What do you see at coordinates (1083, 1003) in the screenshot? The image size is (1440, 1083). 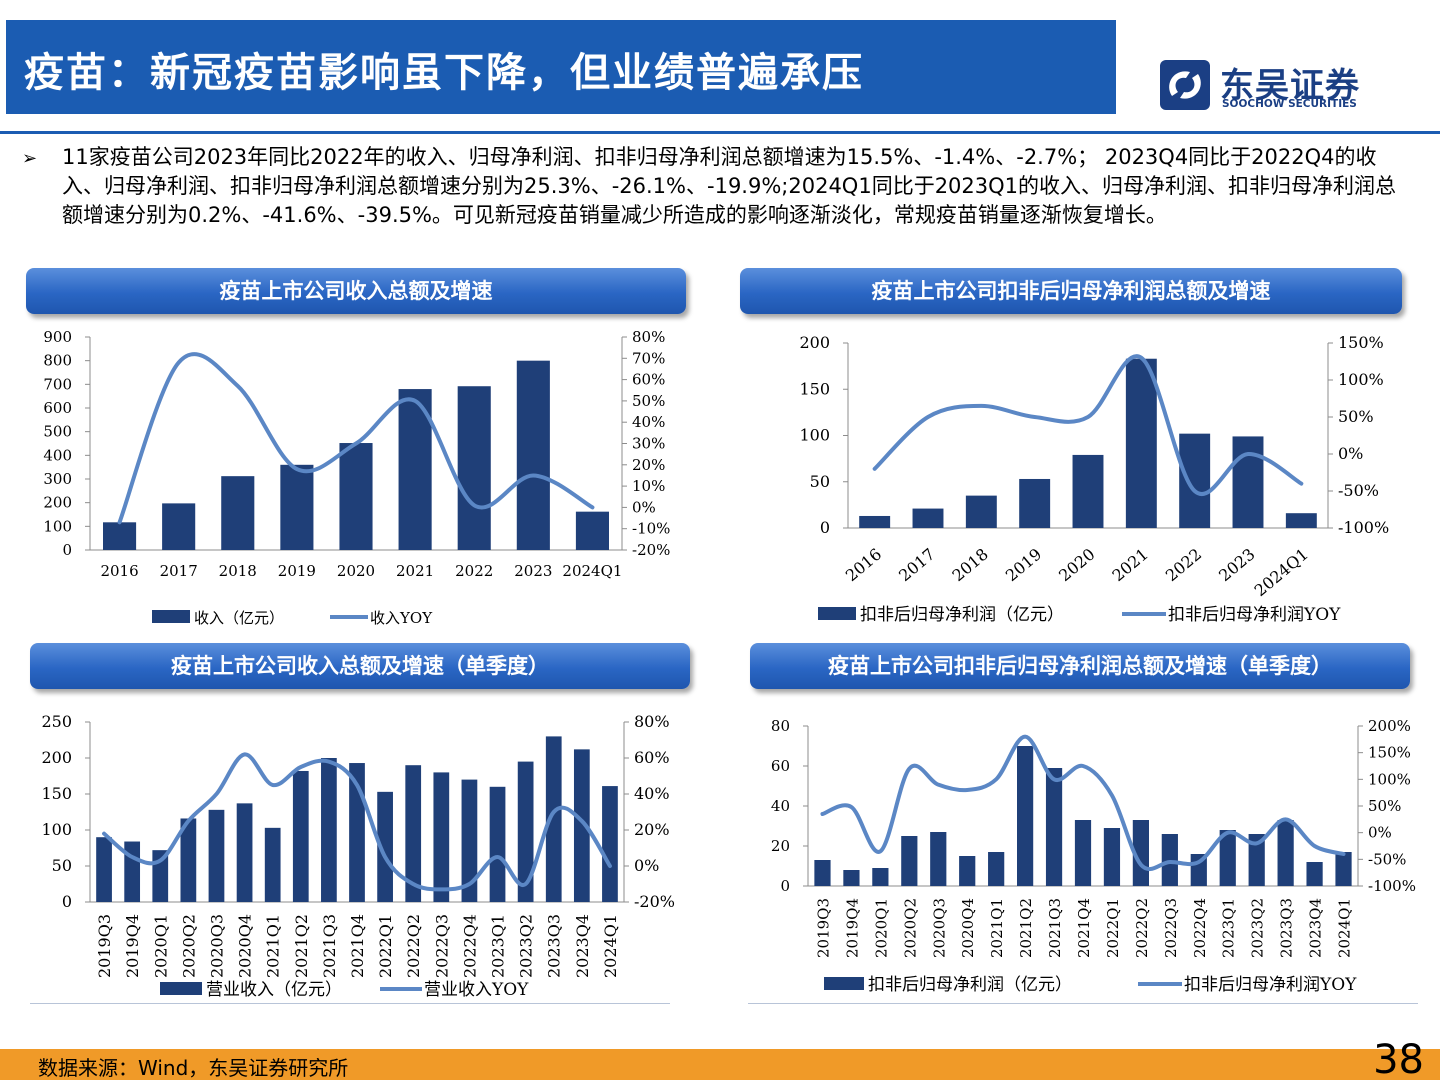 I see `chart4-bottom-divider` at bounding box center [1083, 1003].